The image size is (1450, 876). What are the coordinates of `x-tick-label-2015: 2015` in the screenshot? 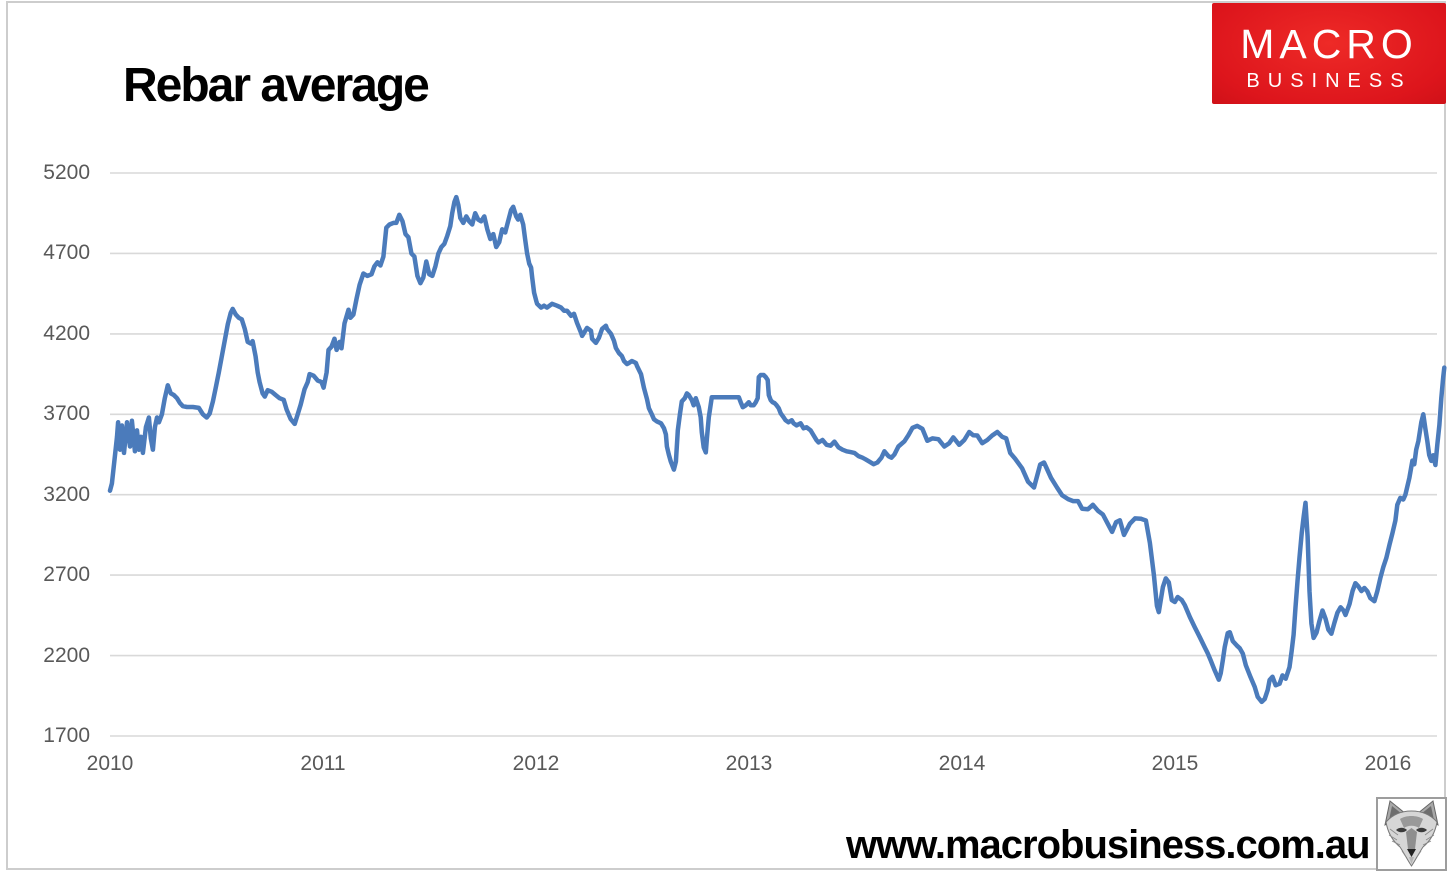 It's located at (1175, 763).